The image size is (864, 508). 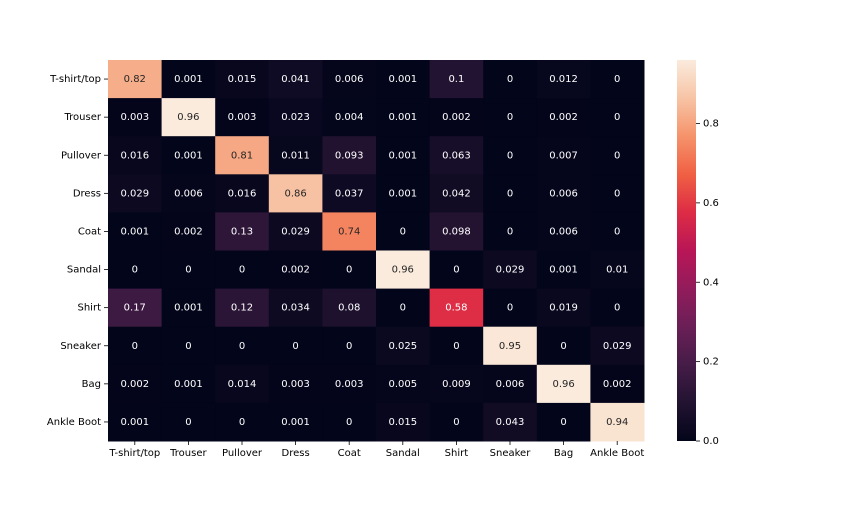 What do you see at coordinates (563, 453) in the screenshot?
I see `x-tick-label: Bag` at bounding box center [563, 453].